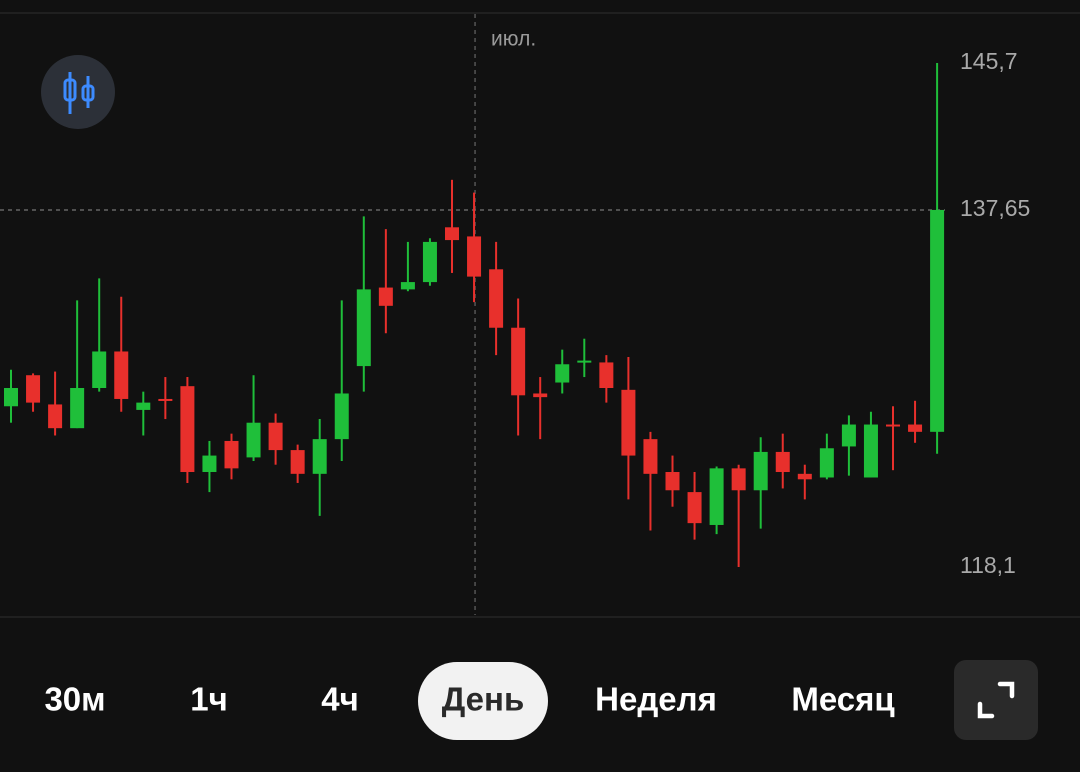 This screenshot has width=1080, height=772. Describe the element at coordinates (340, 699) in the screenshot. I see `timeframe-tab: 4ч` at that location.